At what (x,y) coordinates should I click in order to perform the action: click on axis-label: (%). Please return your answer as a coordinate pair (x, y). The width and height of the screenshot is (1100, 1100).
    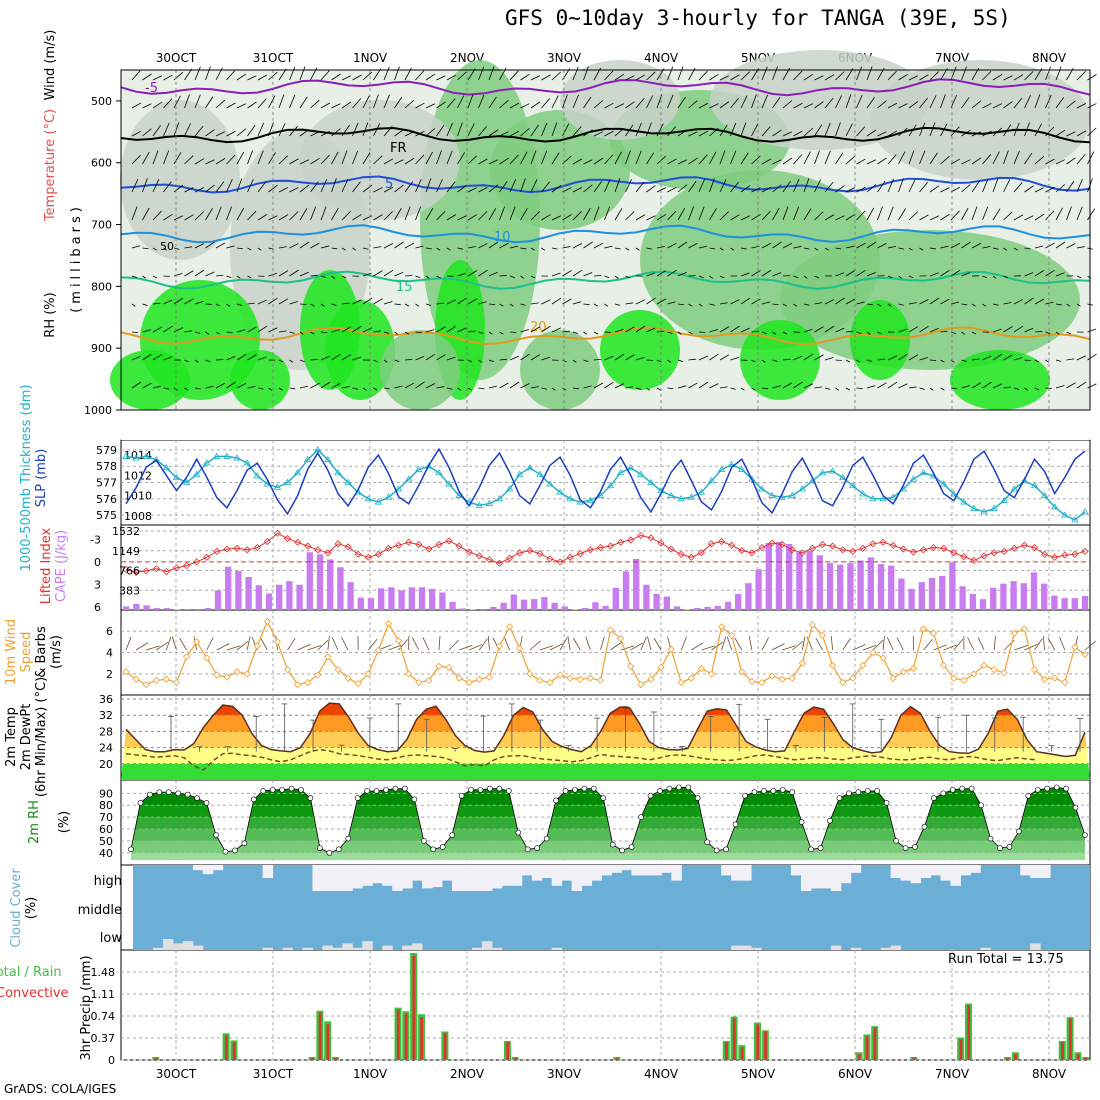
    Looking at the image, I should click on (31, 908).